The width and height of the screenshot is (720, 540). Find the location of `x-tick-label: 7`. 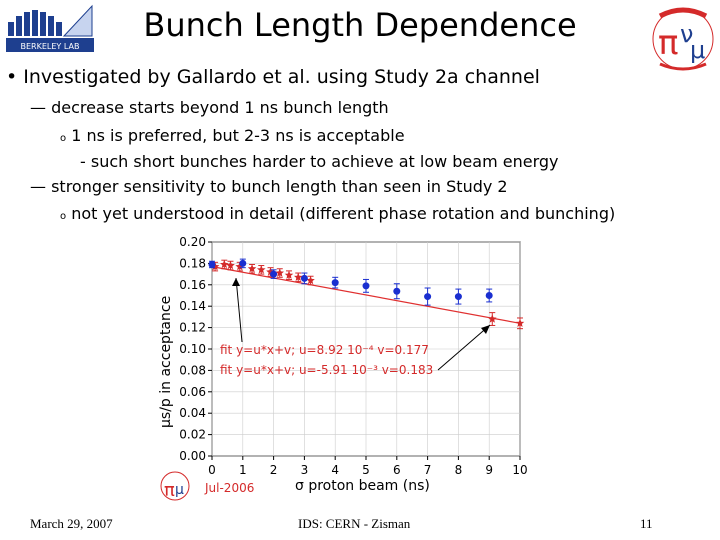

x-tick-label: 7 is located at coordinates (428, 470).